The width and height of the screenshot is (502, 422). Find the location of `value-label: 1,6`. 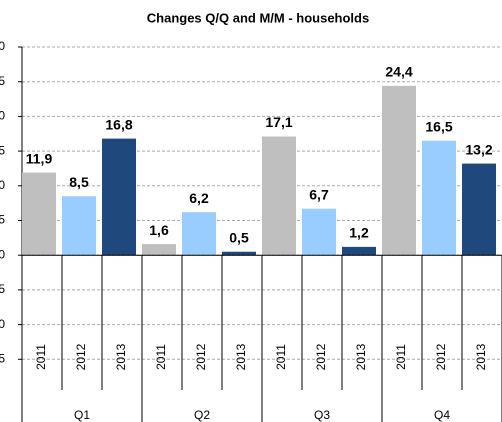

value-label: 1,6 is located at coordinates (159, 230).